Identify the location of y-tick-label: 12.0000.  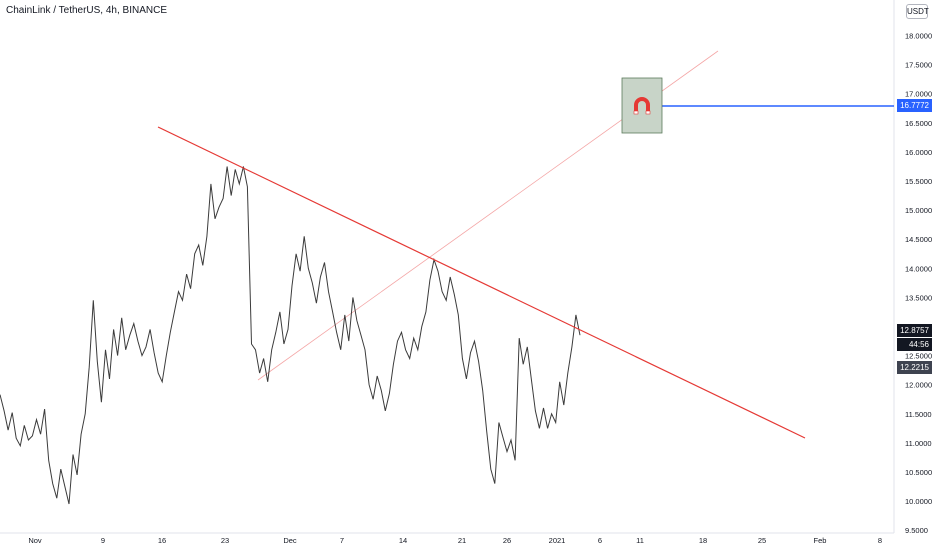
(918, 385).